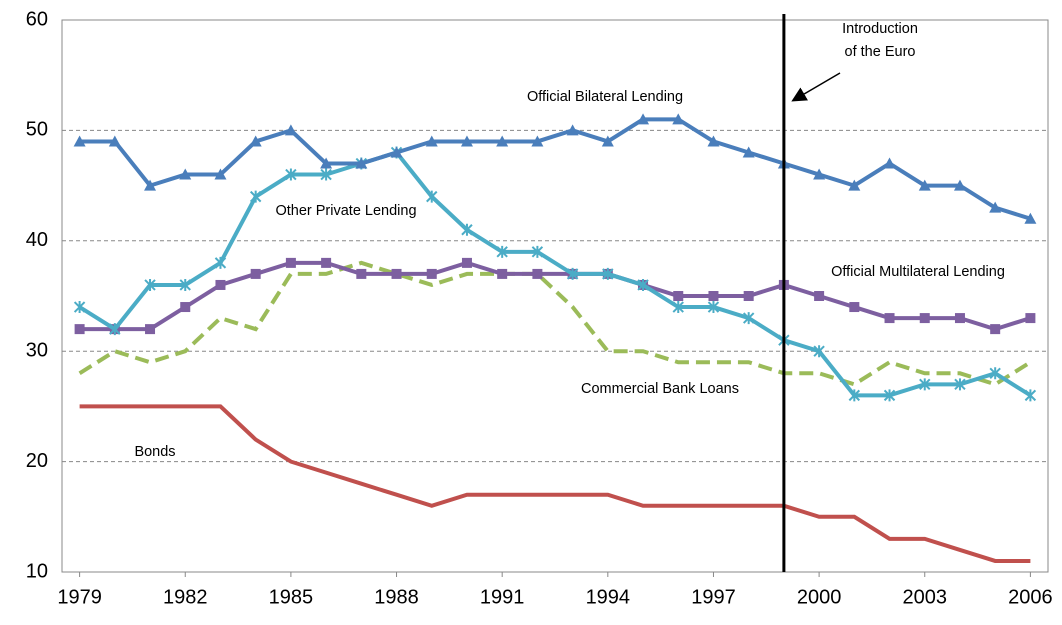 Image resolution: width=1062 pixels, height=625 pixels. Describe the element at coordinates (605, 97) in the screenshot. I see `series-label: Official Bilateral Lending` at that location.